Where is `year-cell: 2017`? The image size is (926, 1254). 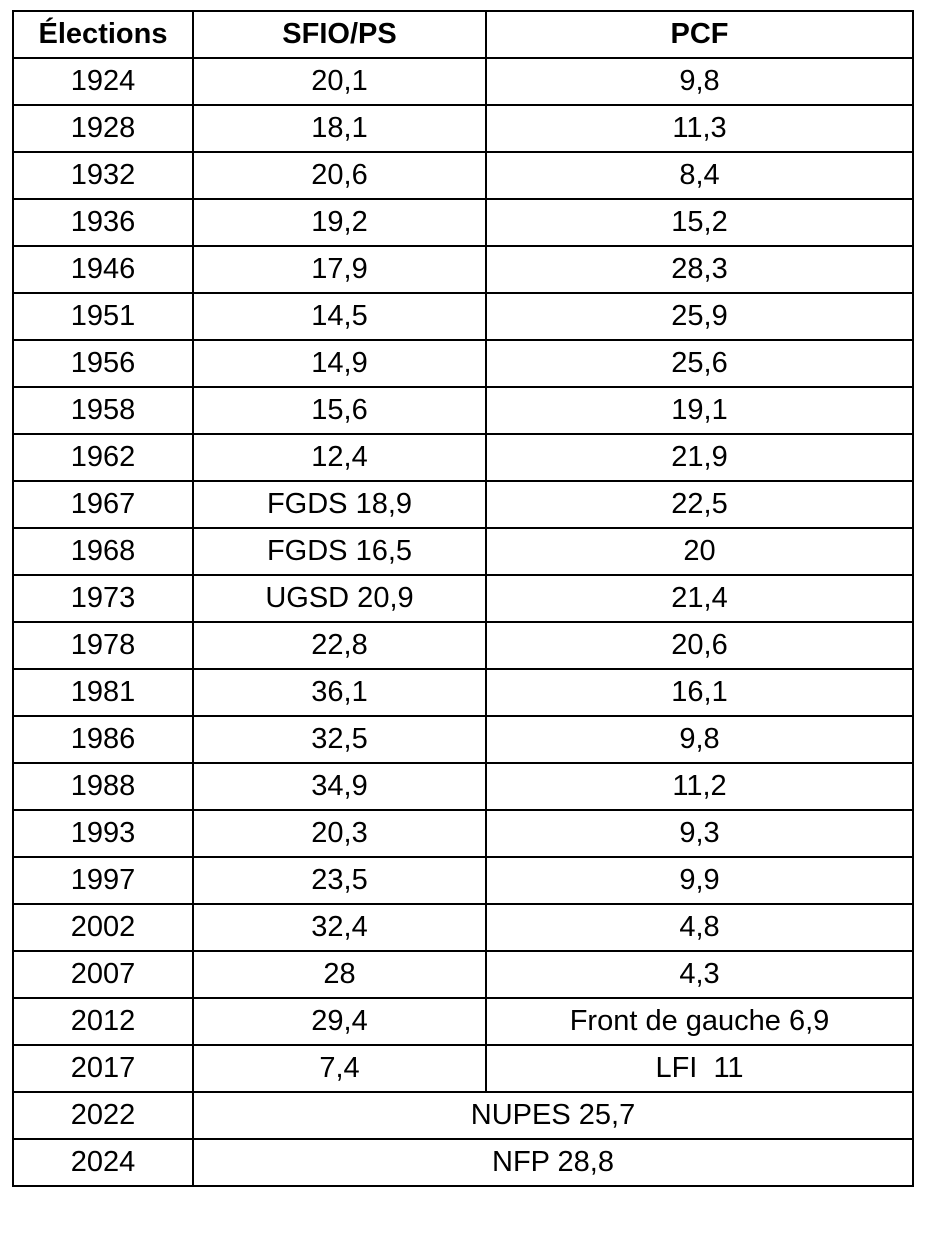
year-cell: 2017 is located at coordinates (103, 1068).